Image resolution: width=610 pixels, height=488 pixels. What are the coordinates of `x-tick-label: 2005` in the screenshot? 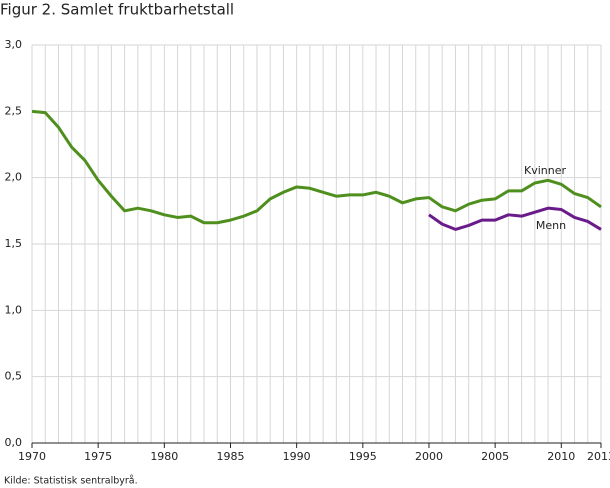 It's located at (495, 456).